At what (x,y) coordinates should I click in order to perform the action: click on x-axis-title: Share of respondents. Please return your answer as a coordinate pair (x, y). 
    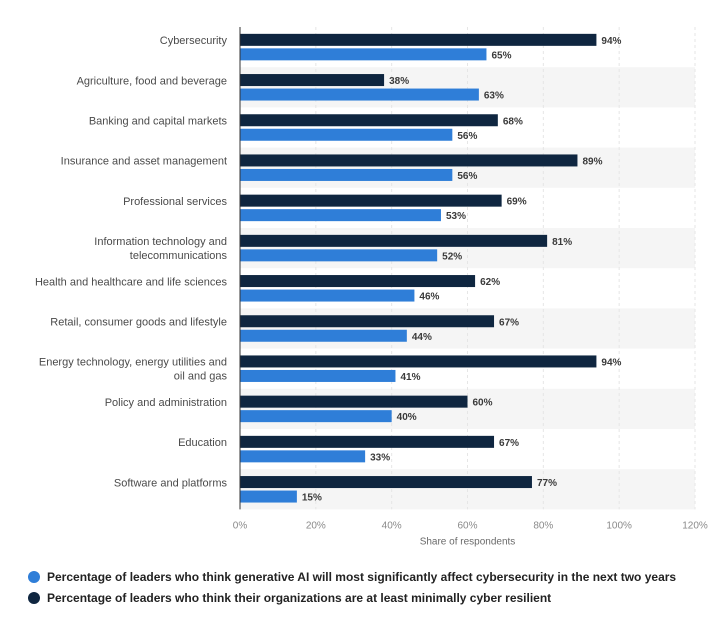
    Looking at the image, I should click on (468, 541).